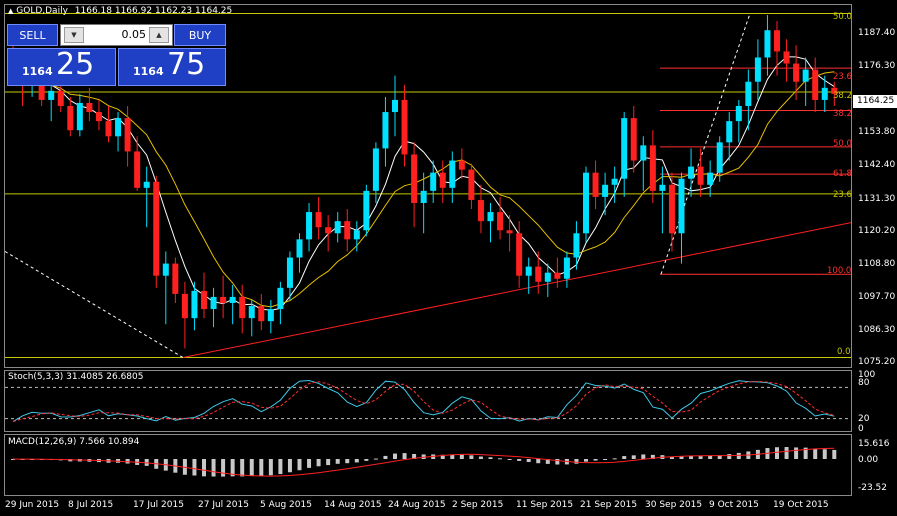 Image resolution: width=897 pixels, height=516 pixels. What do you see at coordinates (172, 66) in the screenshot?
I see `buy-price-box: 1164 75` at bounding box center [172, 66].